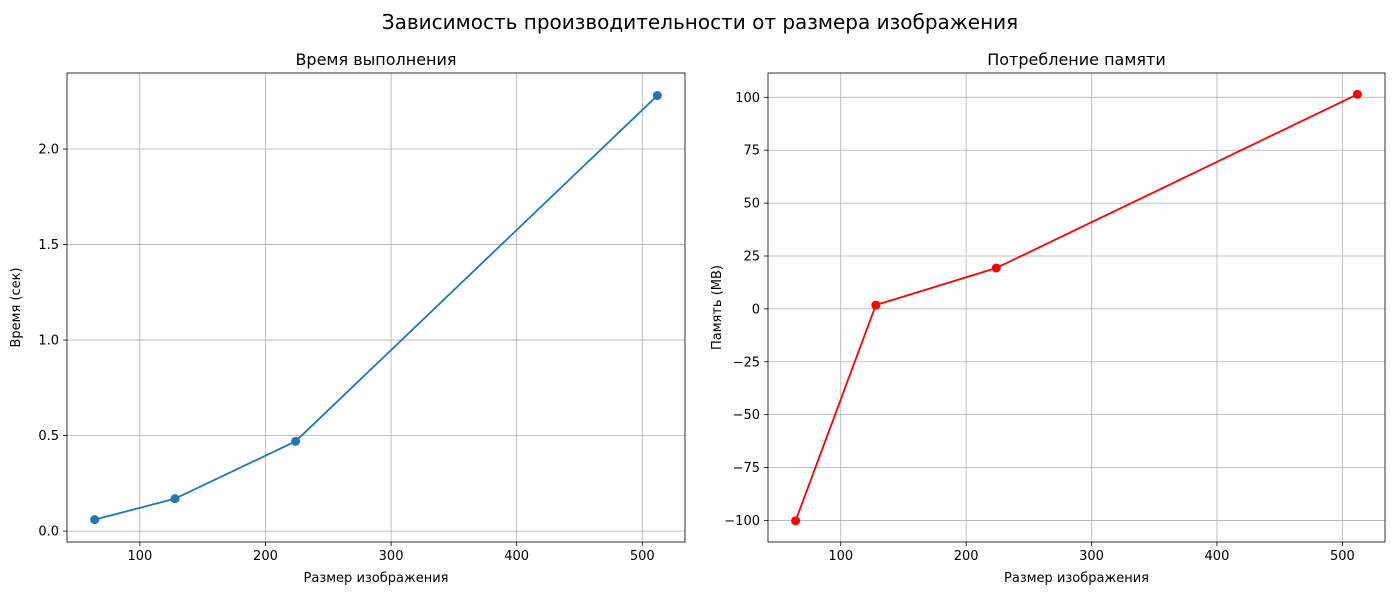 The height and width of the screenshot is (600, 1400). What do you see at coordinates (1217, 556) in the screenshot?
I see `memory-x-tick-label: 400` at bounding box center [1217, 556].